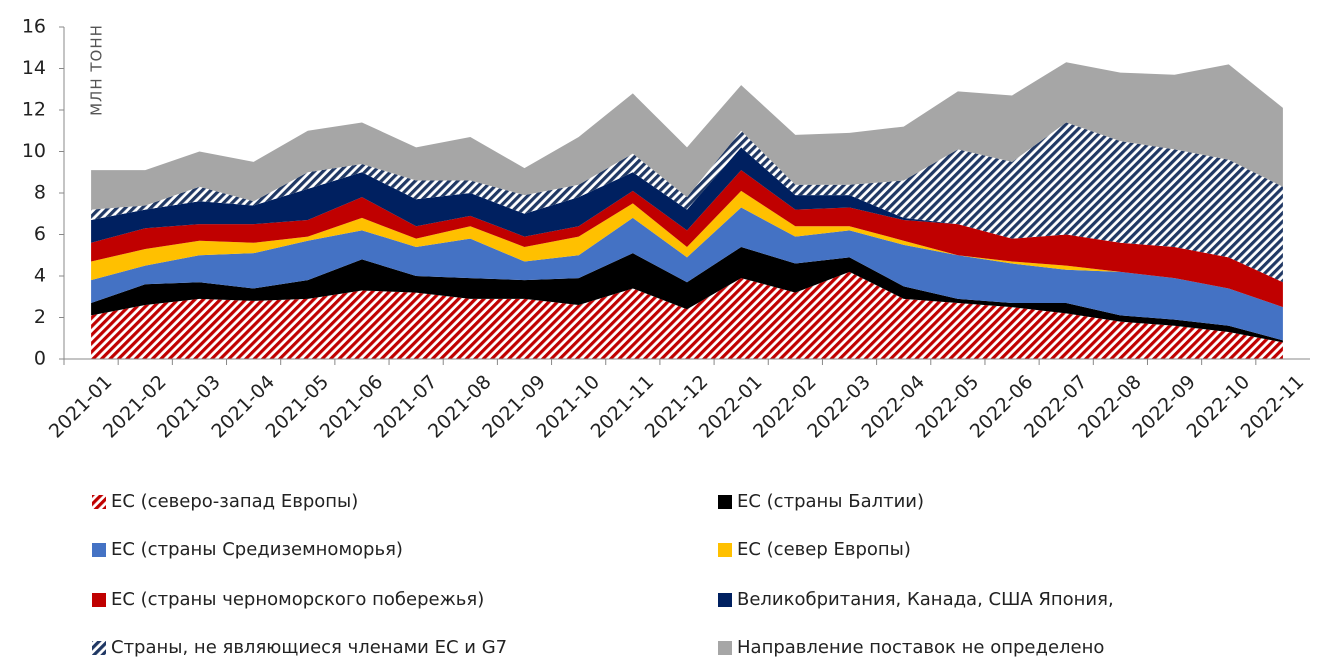 This screenshot has height=659, width=1331. I want to click on legend-label: ЕС (страны Балтии), so click(830, 501).